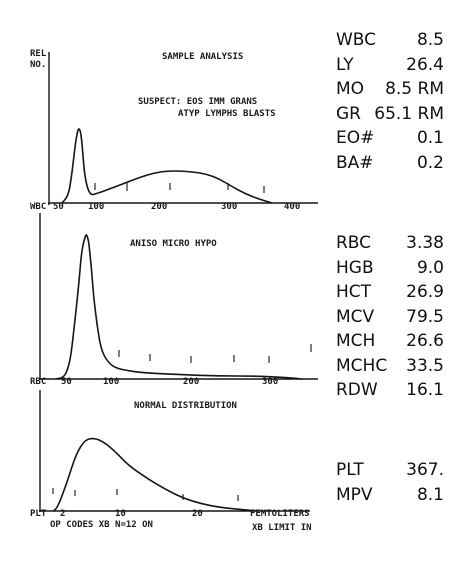  I want to click on wbc-tick-marks, so click(179, 188).